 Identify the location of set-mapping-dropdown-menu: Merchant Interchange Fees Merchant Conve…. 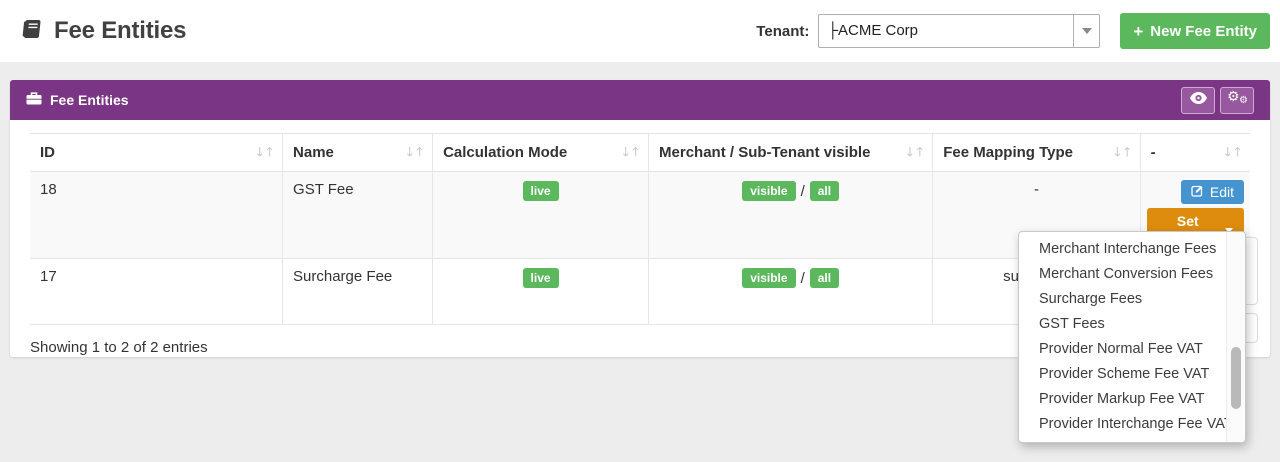
(1132, 337).